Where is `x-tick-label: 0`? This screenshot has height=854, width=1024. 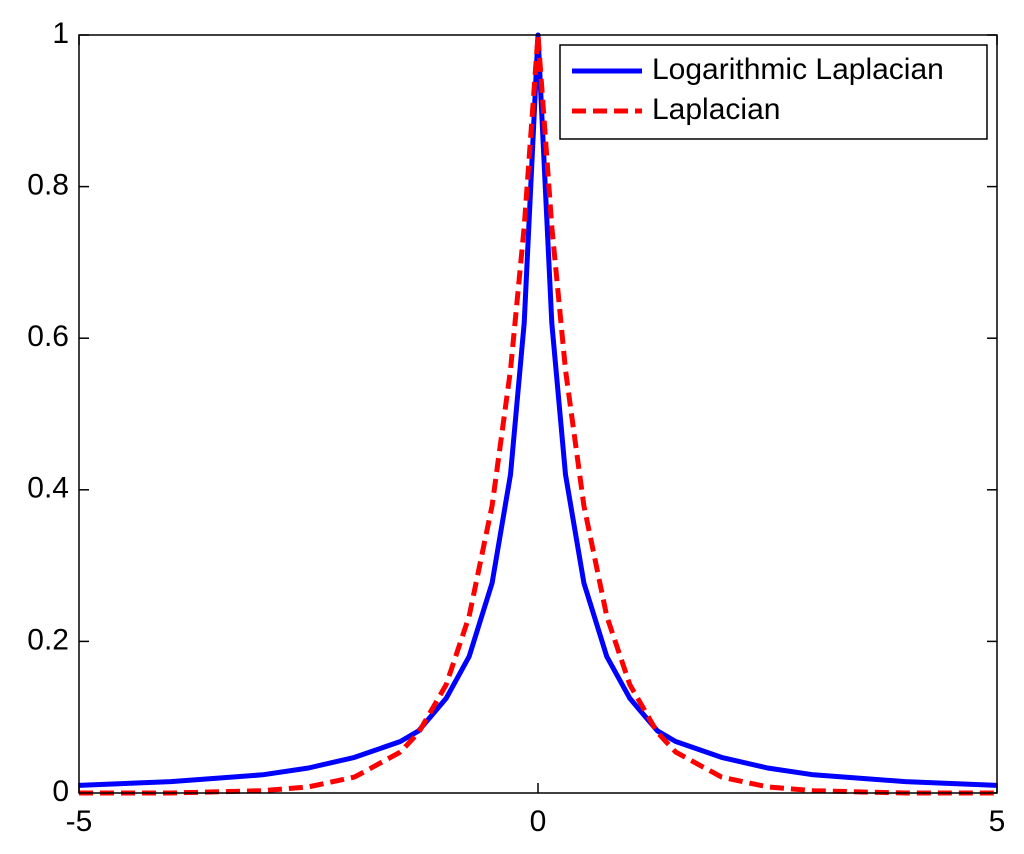 x-tick-label: 0 is located at coordinates (538, 821).